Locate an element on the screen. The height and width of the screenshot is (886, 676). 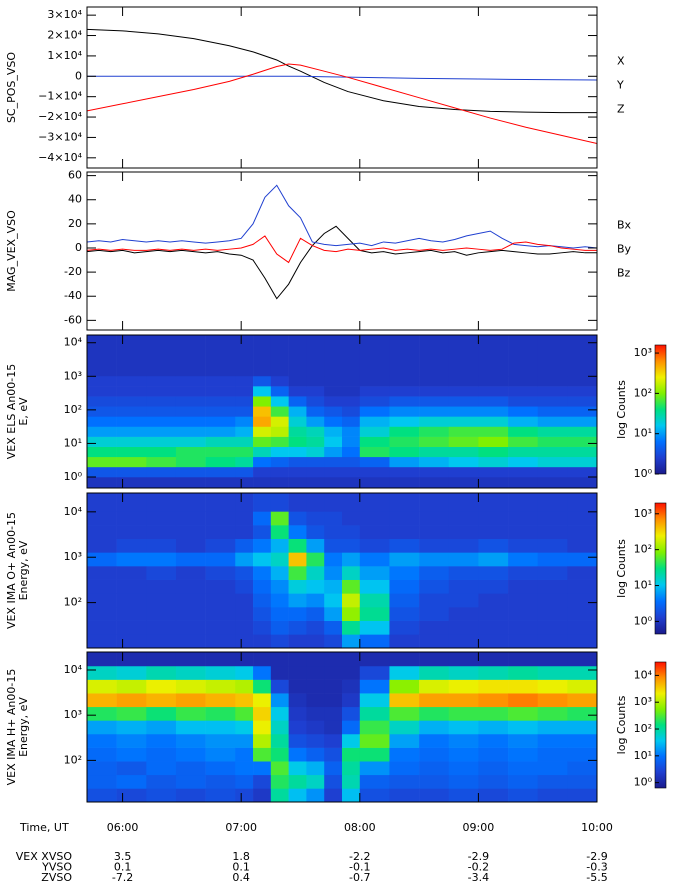
y-tick-label: 2×10⁴ is located at coordinates (64, 35).